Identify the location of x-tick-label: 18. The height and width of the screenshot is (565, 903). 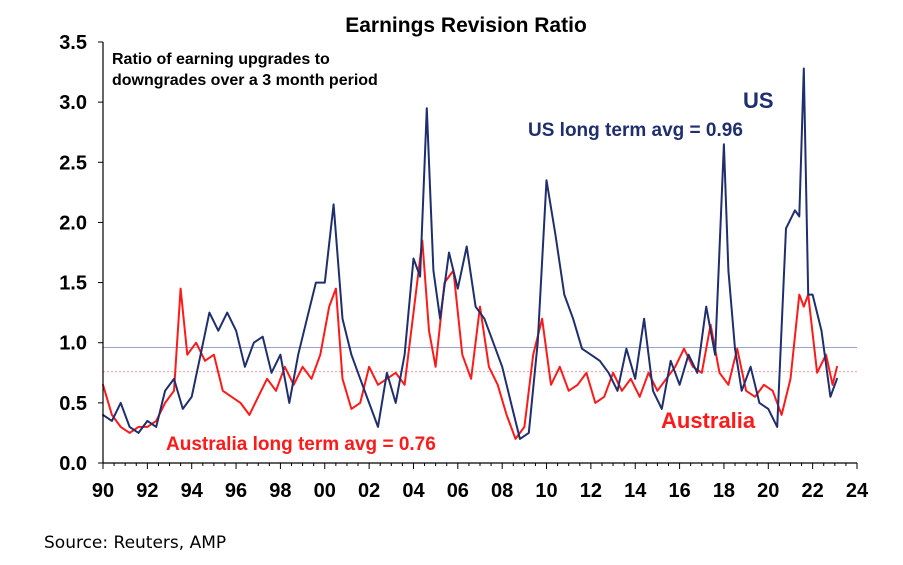
(724, 491).